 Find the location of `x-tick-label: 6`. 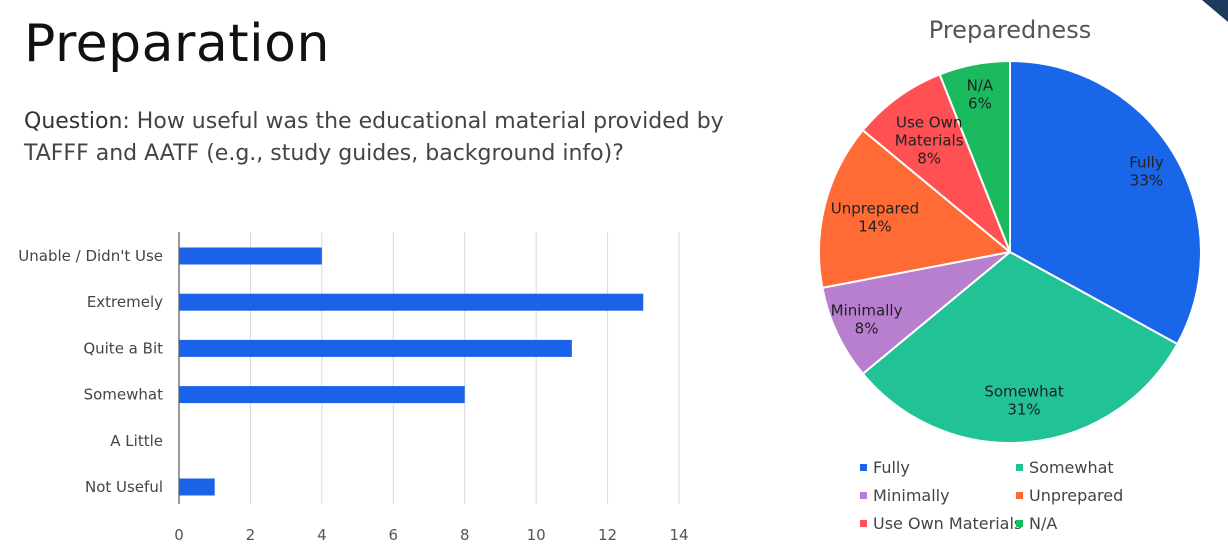

x-tick-label: 6 is located at coordinates (394, 535).